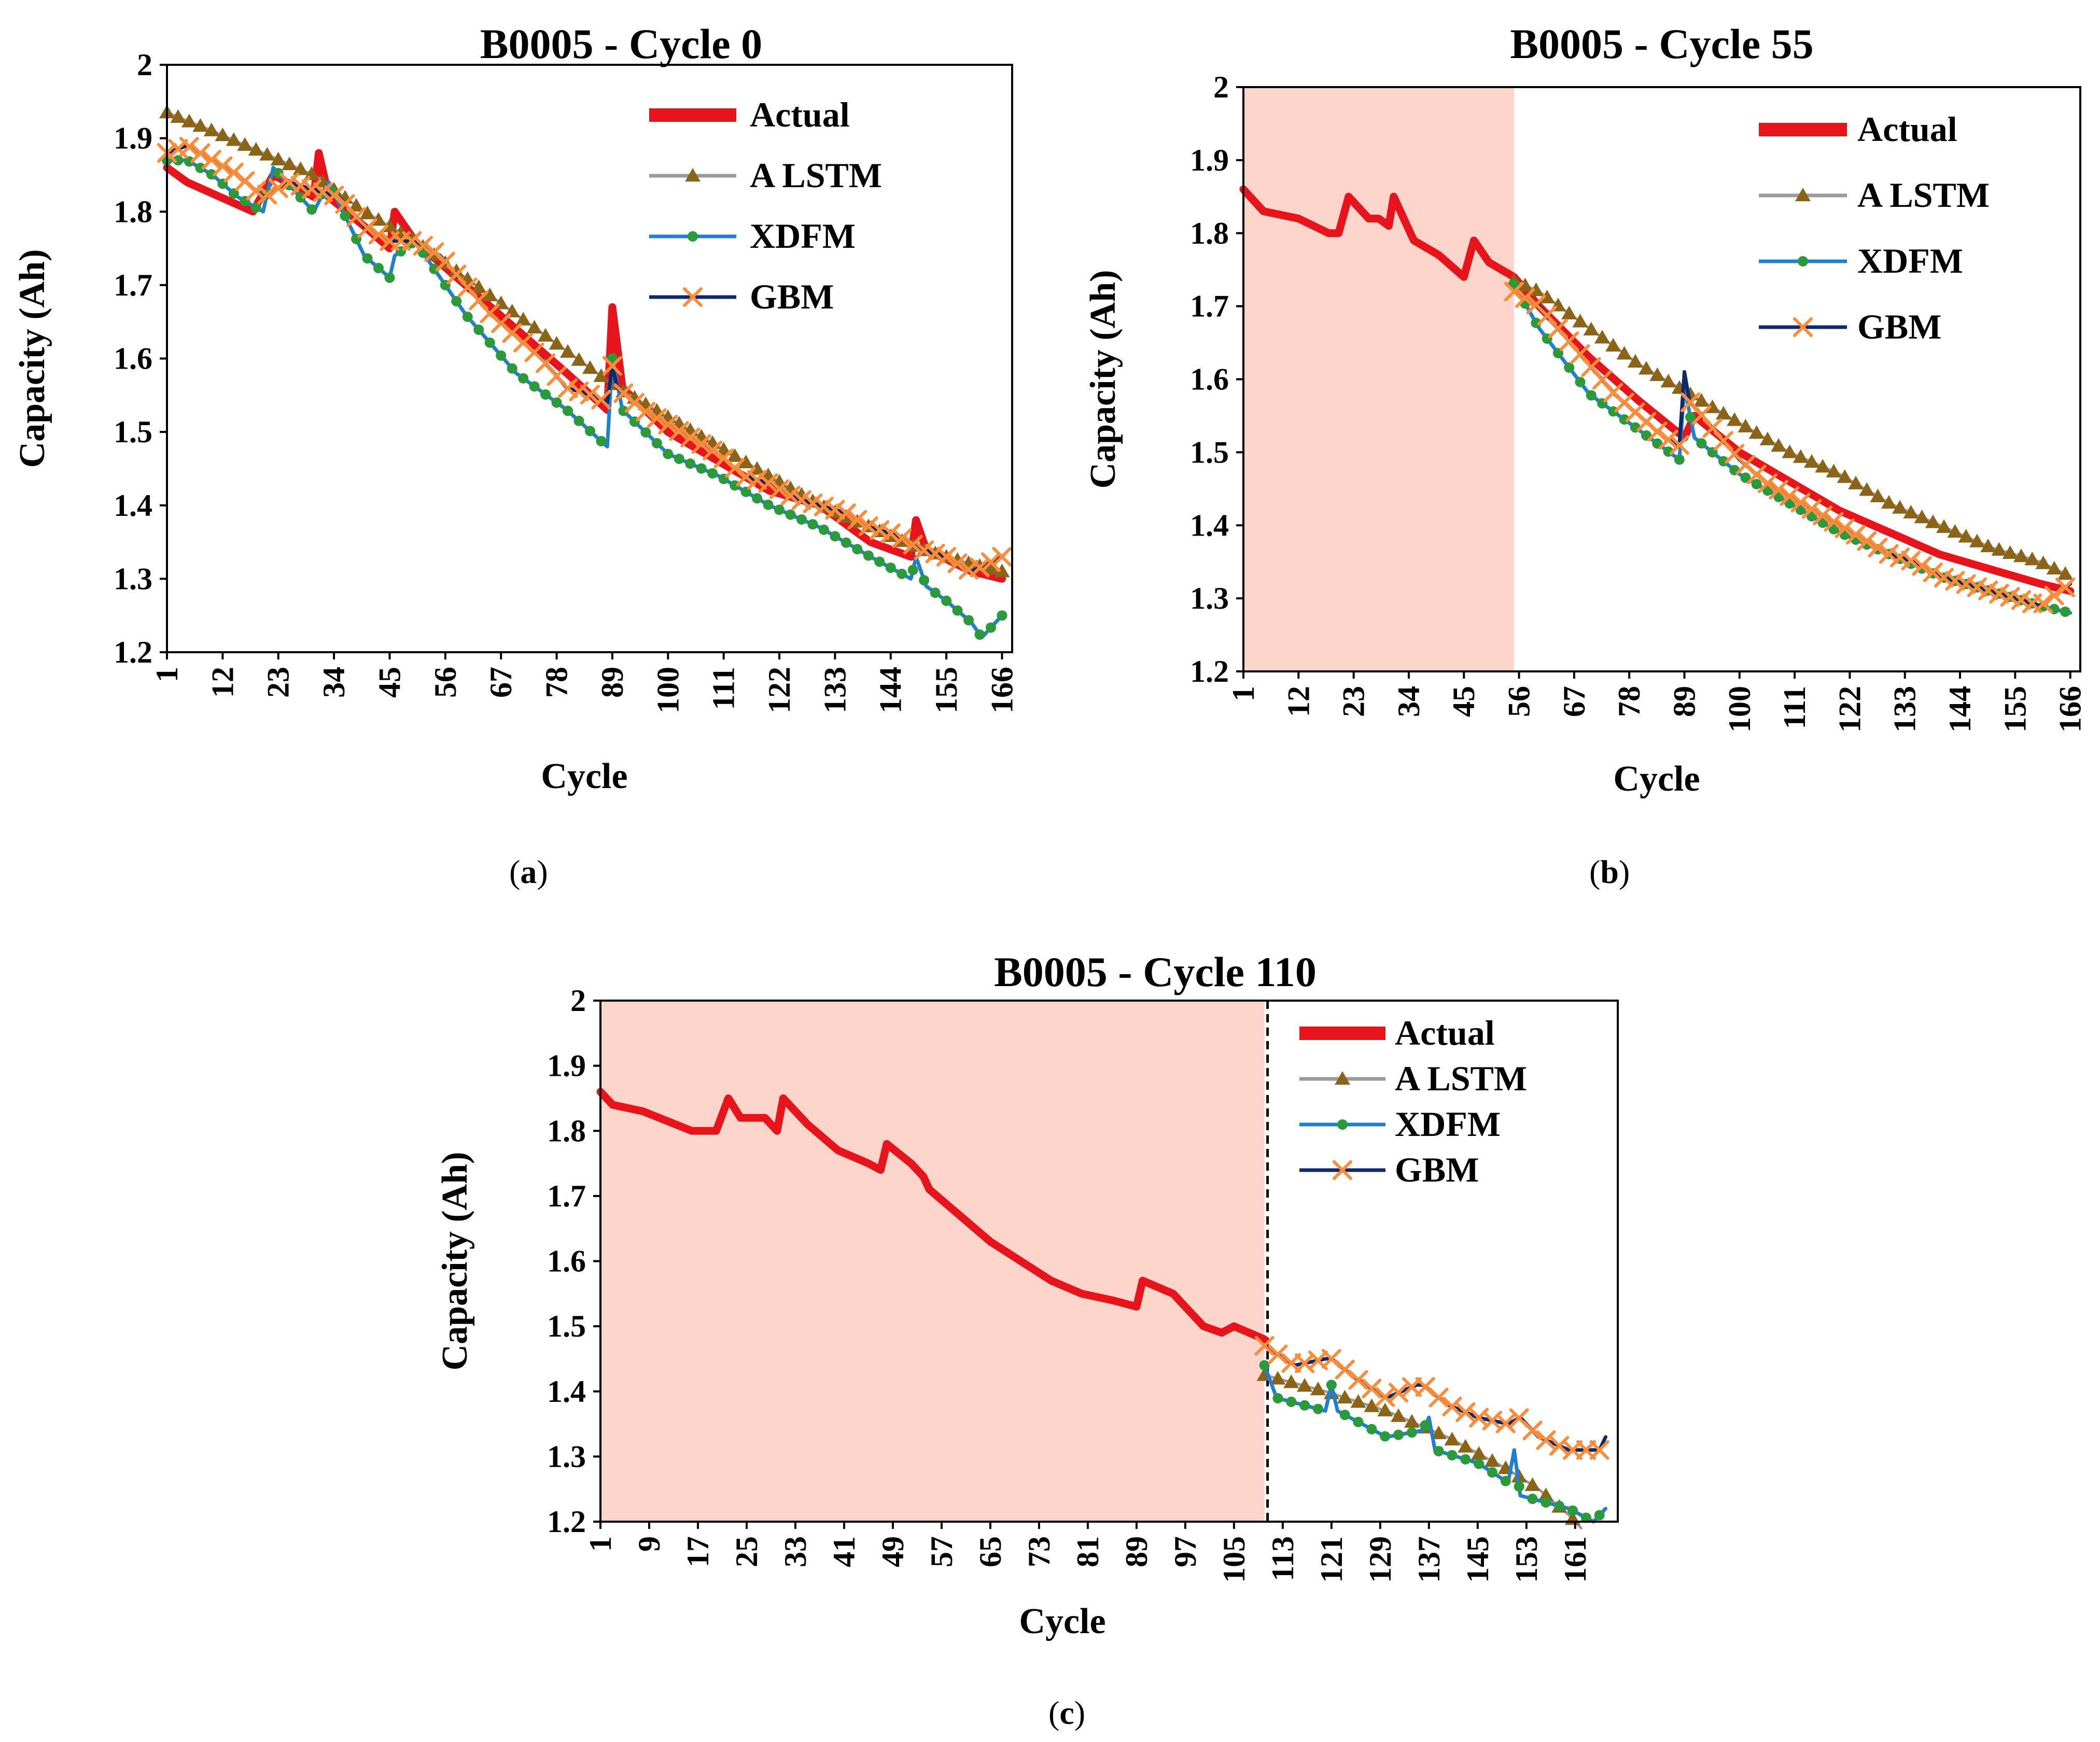 Image resolution: width=2100 pixels, height=1742 pixels. I want to click on legend-entry-xdfm: XDFM, so click(1400, 1124).